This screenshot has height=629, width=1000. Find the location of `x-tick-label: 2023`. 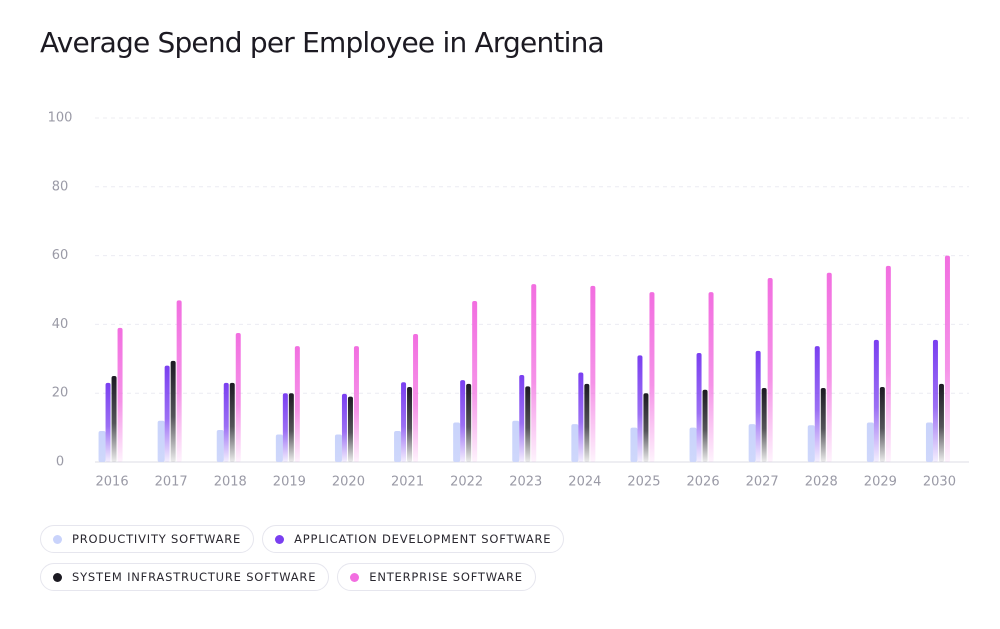

x-tick-label: 2023 is located at coordinates (525, 482).